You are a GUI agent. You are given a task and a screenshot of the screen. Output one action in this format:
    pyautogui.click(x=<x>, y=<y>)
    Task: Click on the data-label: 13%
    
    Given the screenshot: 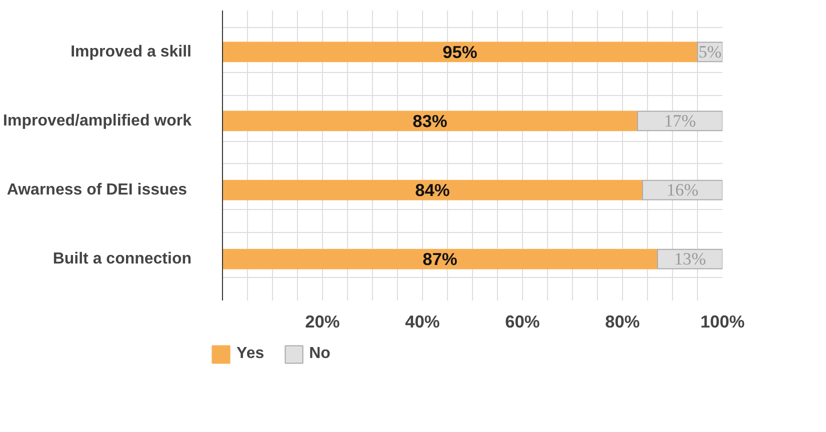 What is the action you would take?
    pyautogui.click(x=690, y=259)
    